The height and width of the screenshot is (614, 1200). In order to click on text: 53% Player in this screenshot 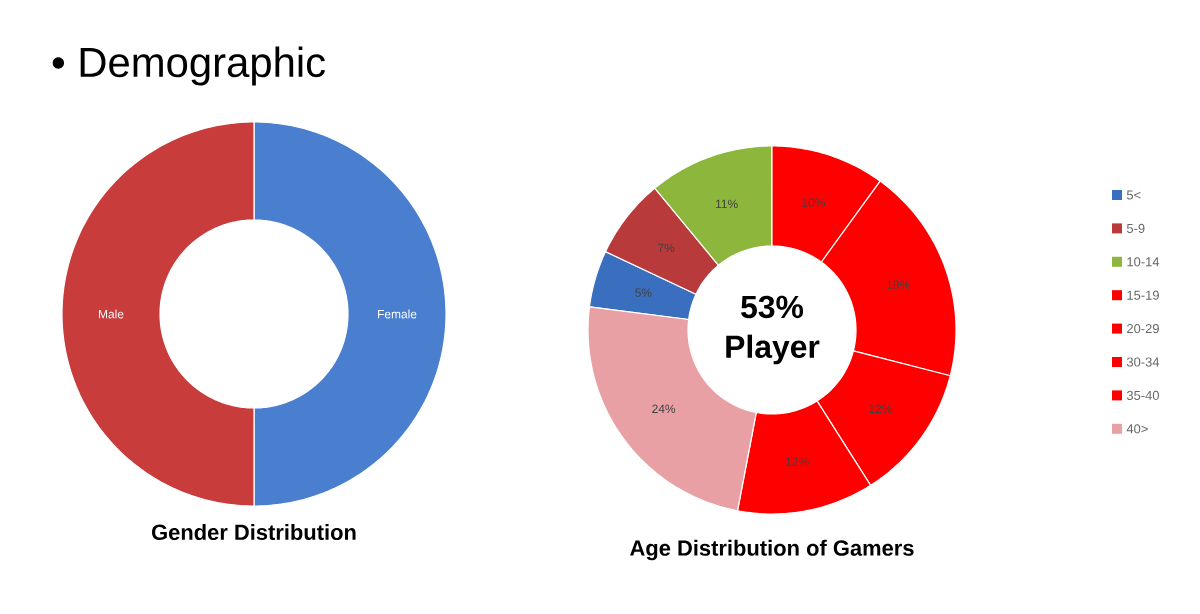, I will do `click(773, 330)`.